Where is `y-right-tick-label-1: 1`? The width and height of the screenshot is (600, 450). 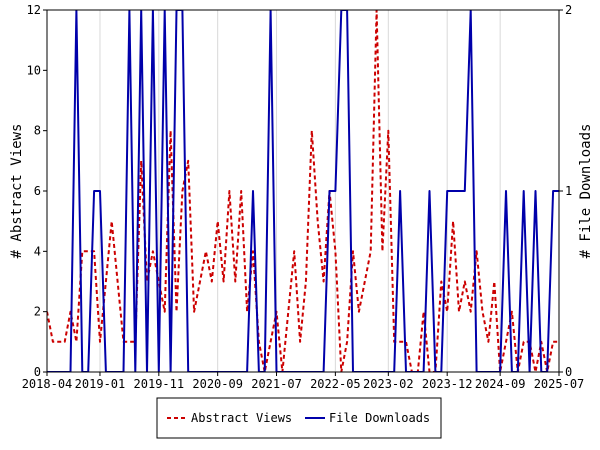
y-right-tick-label-1: 1 is located at coordinates (568, 191).